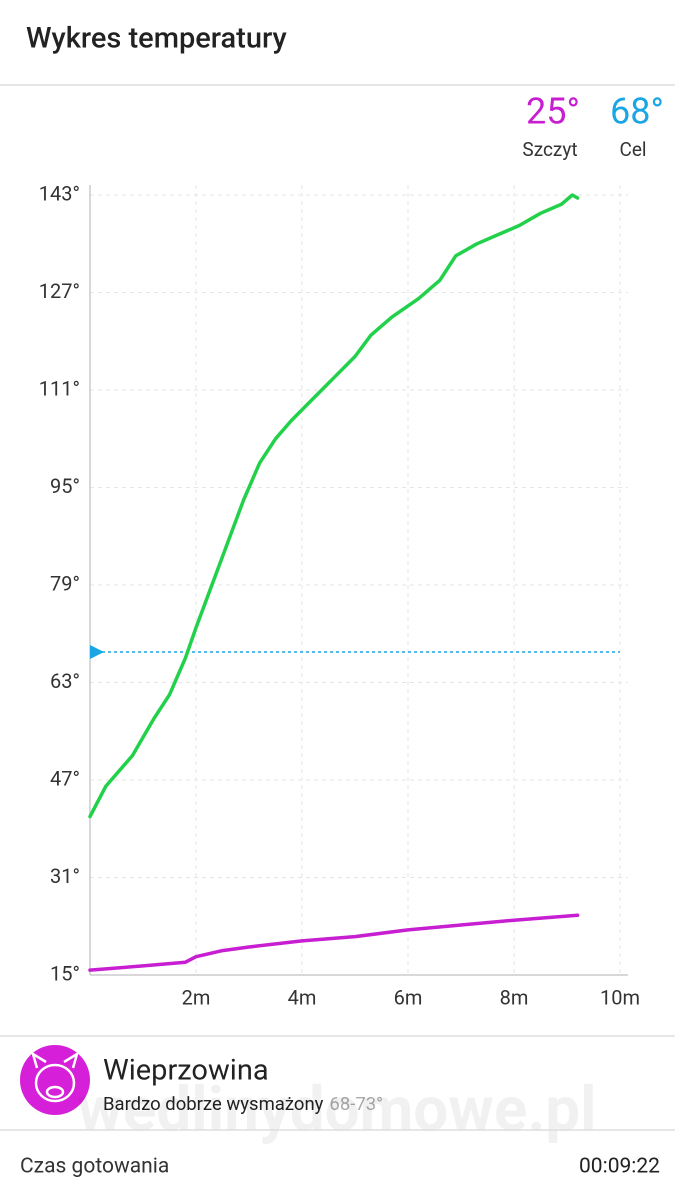  What do you see at coordinates (619, 1167) in the screenshot?
I see `cooking-time: 00:09:22` at bounding box center [619, 1167].